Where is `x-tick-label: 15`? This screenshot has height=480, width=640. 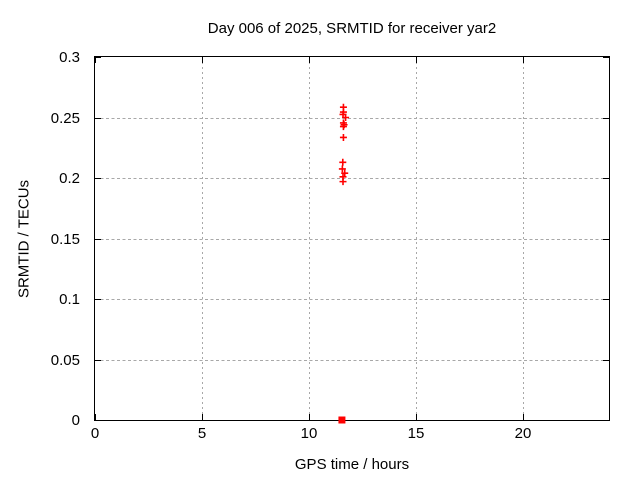 x-tick-label: 15 is located at coordinates (416, 433).